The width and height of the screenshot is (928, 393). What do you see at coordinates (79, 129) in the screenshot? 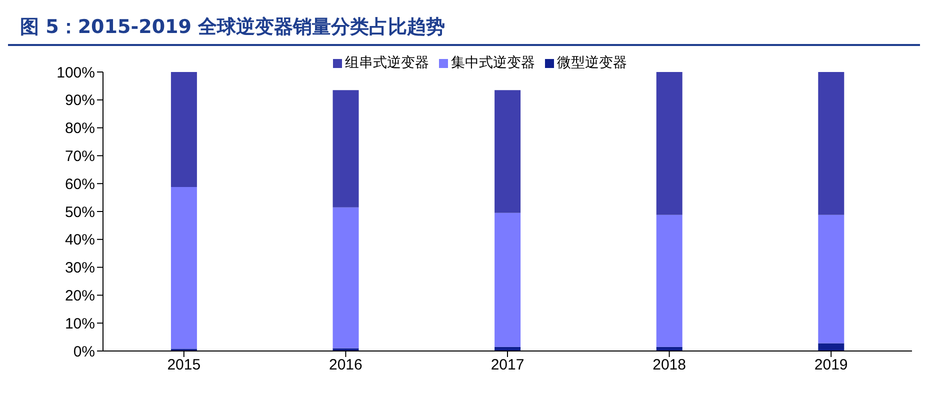
I see `y-tick-label: 80%` at bounding box center [79, 129].